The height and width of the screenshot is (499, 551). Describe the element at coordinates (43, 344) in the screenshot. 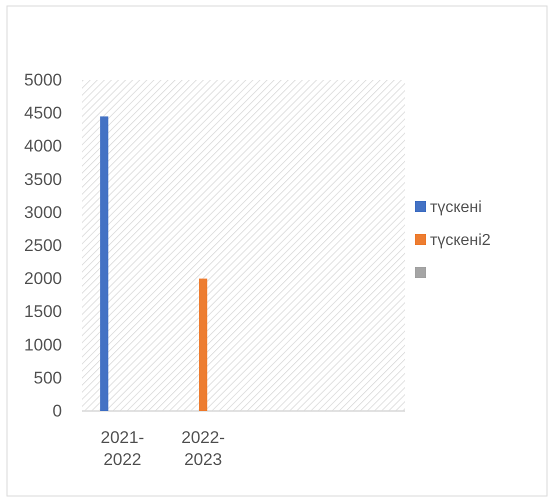

I see `y-tick-label: 1000` at that location.